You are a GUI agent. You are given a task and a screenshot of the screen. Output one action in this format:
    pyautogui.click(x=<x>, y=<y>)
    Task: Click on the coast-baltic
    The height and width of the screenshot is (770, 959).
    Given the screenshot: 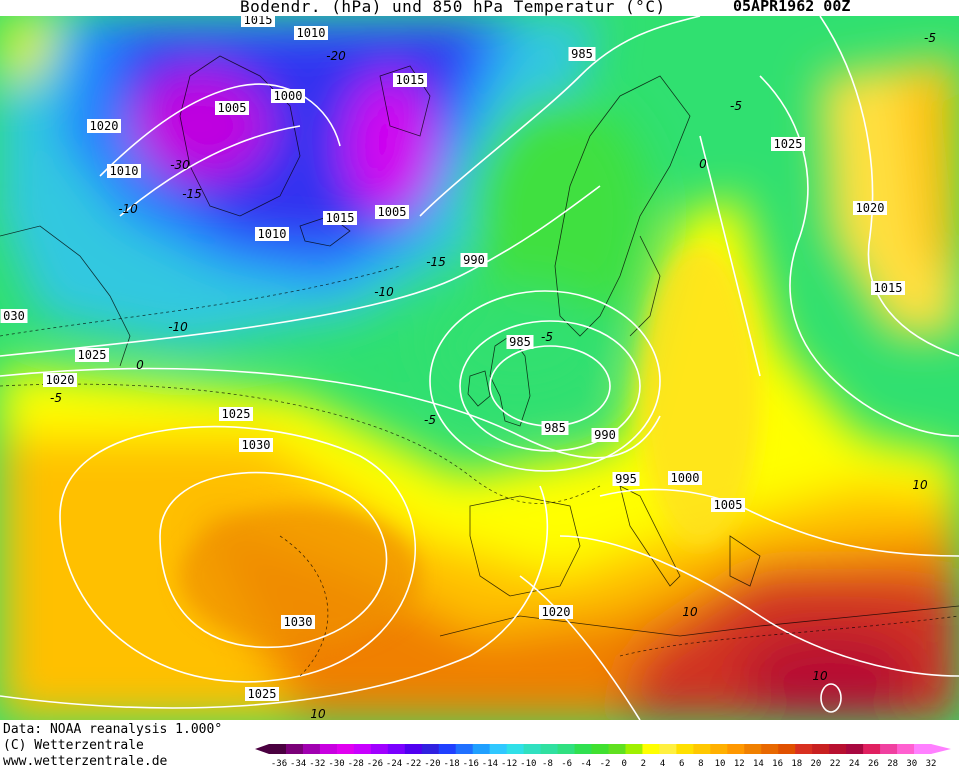 What is the action you would take?
    pyautogui.click(x=645, y=286)
    